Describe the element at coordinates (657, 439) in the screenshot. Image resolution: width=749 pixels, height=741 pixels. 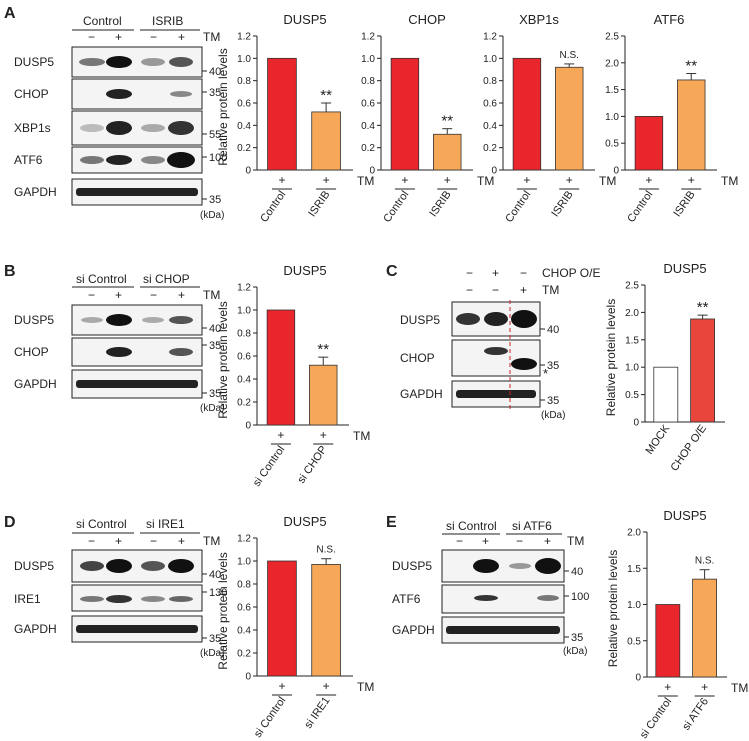
I see `category-label: MOCK` at that location.